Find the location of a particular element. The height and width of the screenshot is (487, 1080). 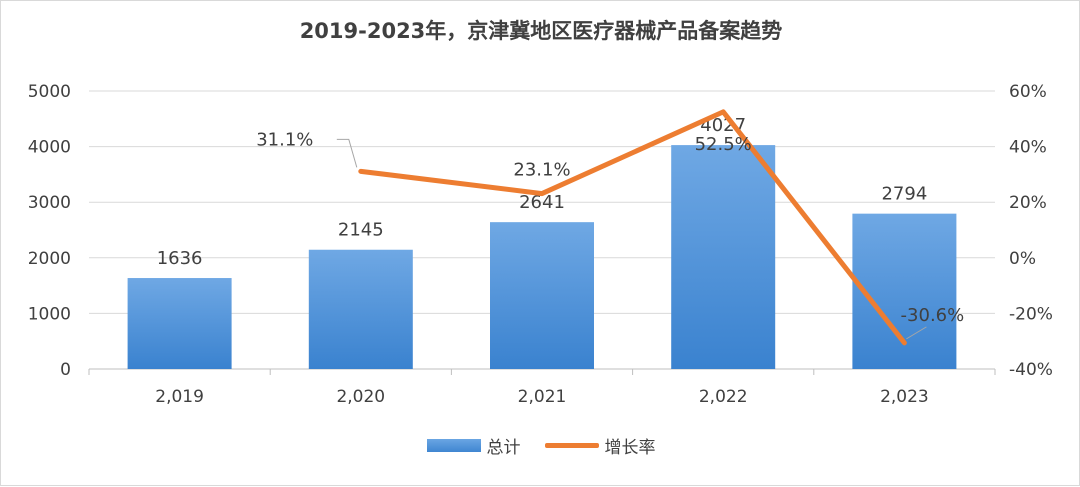

legend: 总计 增长率 is located at coordinates (540, 445).